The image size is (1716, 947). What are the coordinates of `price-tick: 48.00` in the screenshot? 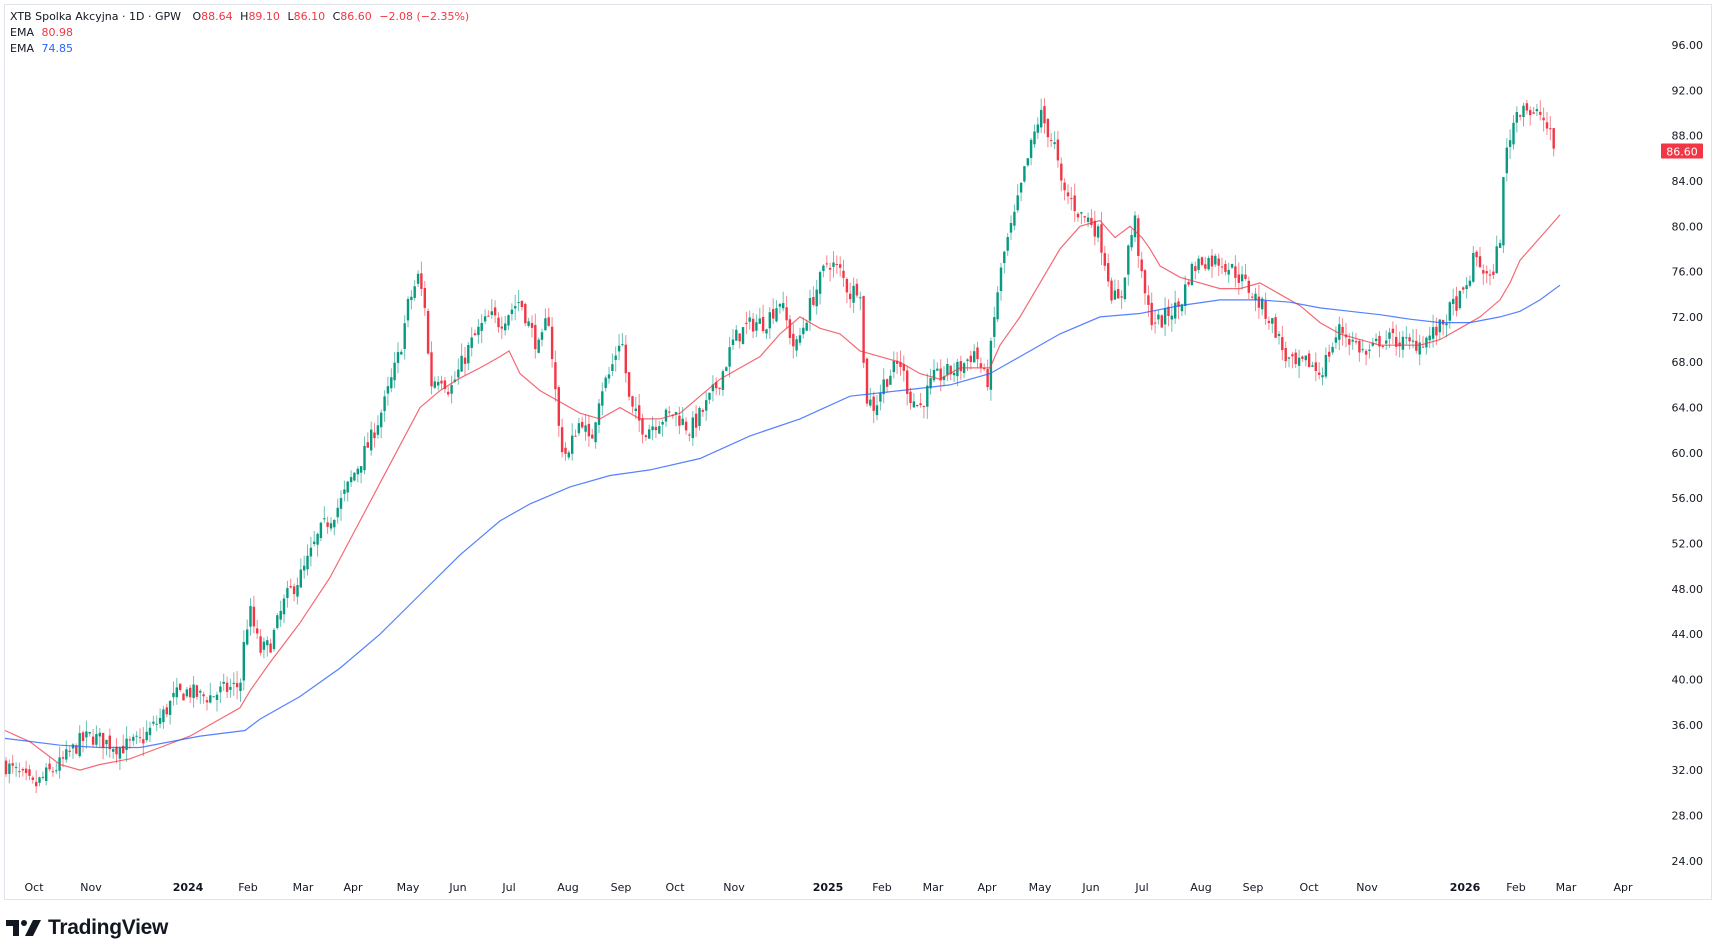 It's located at (1688, 589).